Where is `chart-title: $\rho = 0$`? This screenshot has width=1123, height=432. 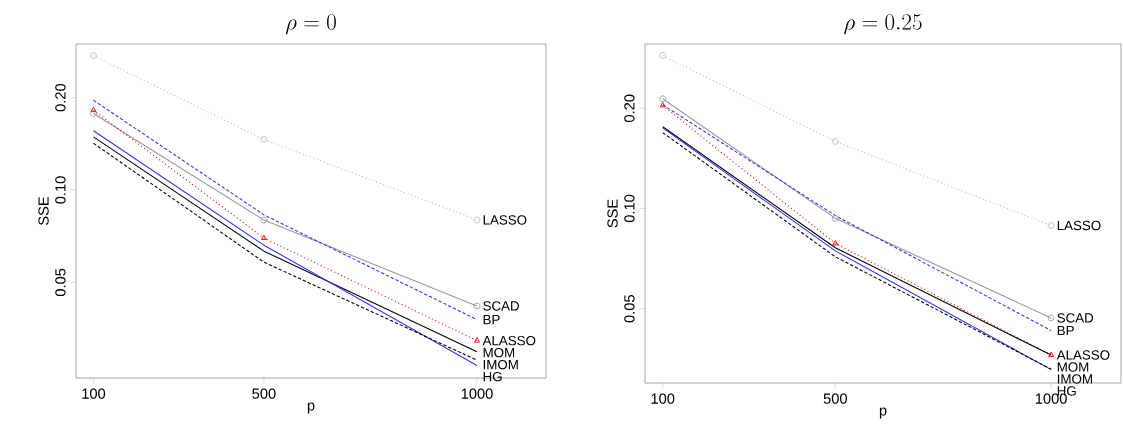 chart-title: $\rho = 0$ is located at coordinates (310, 24).